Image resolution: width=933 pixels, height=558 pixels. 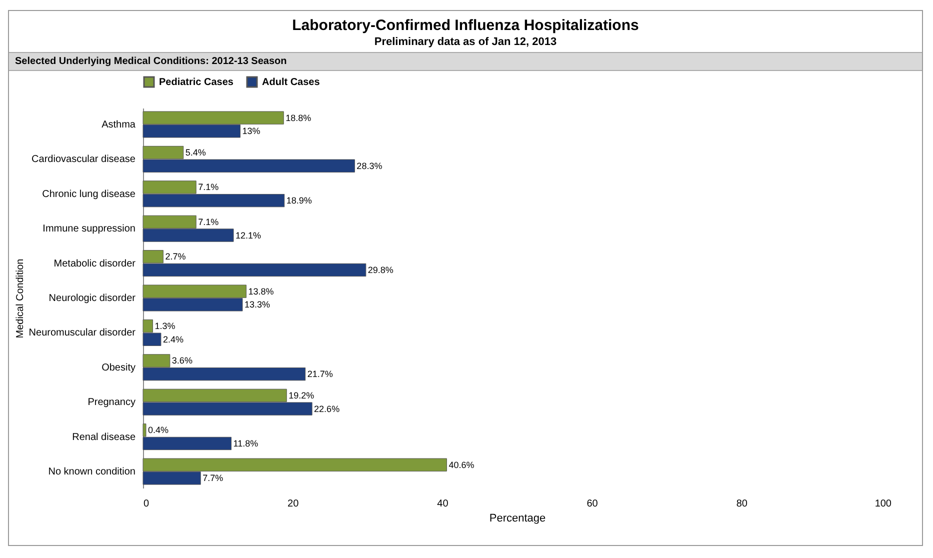 I want to click on y-tick-label: Chronic lung disease, so click(x=89, y=194).